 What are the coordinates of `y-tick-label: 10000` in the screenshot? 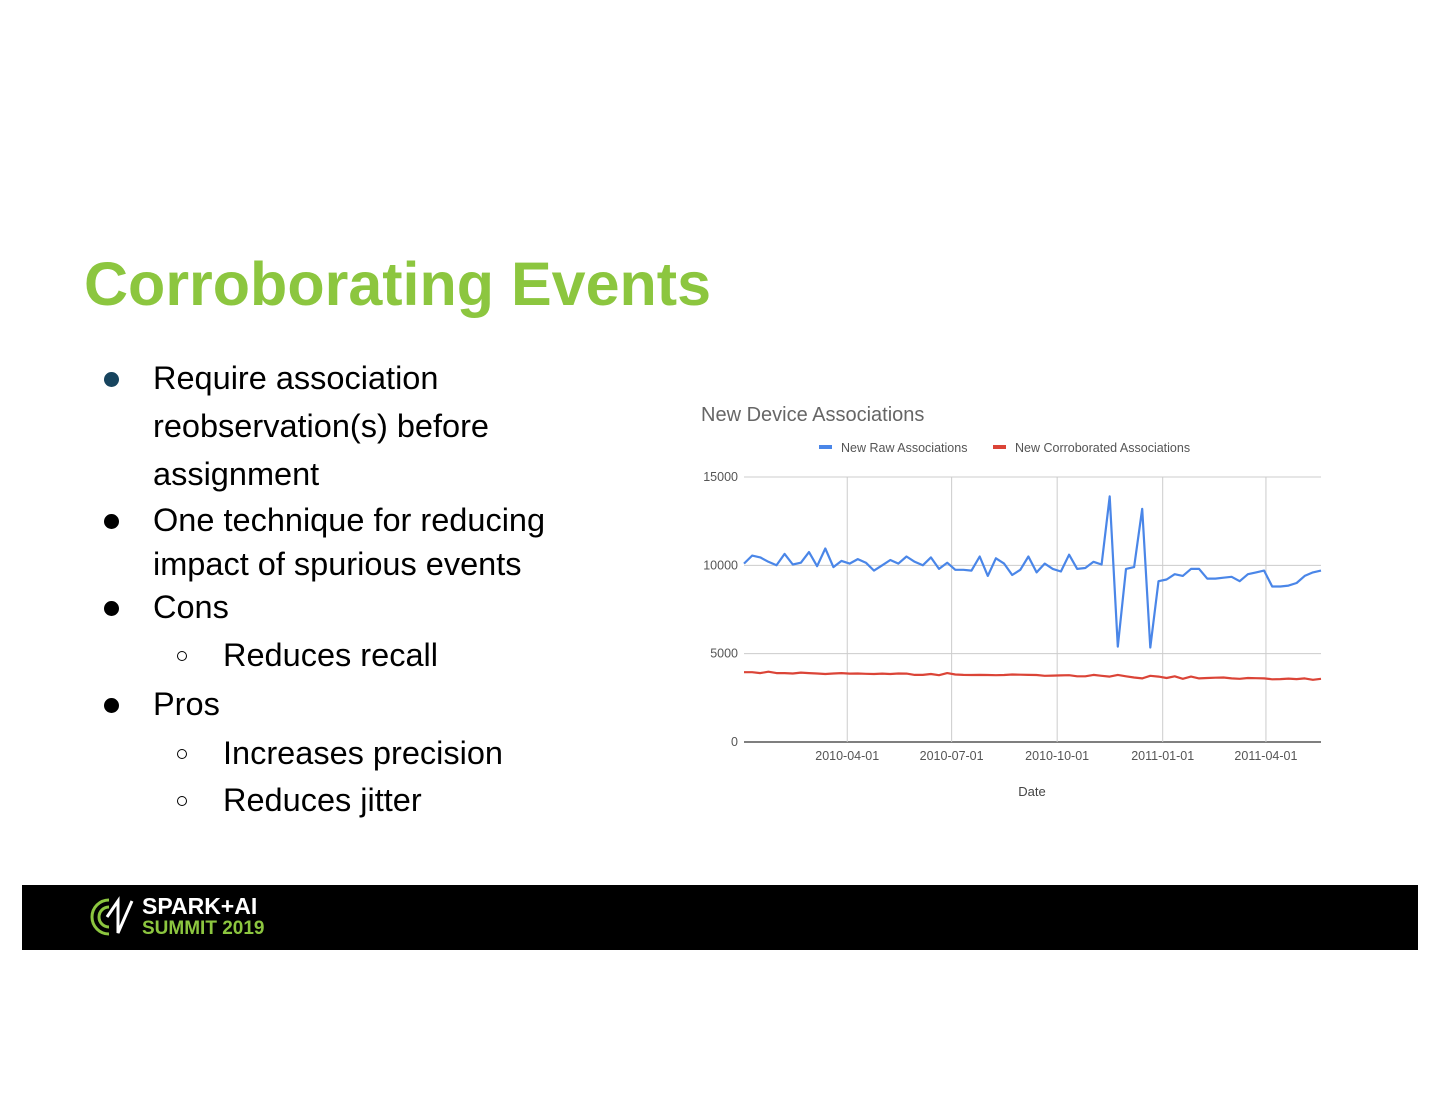 It's located at (720, 565).